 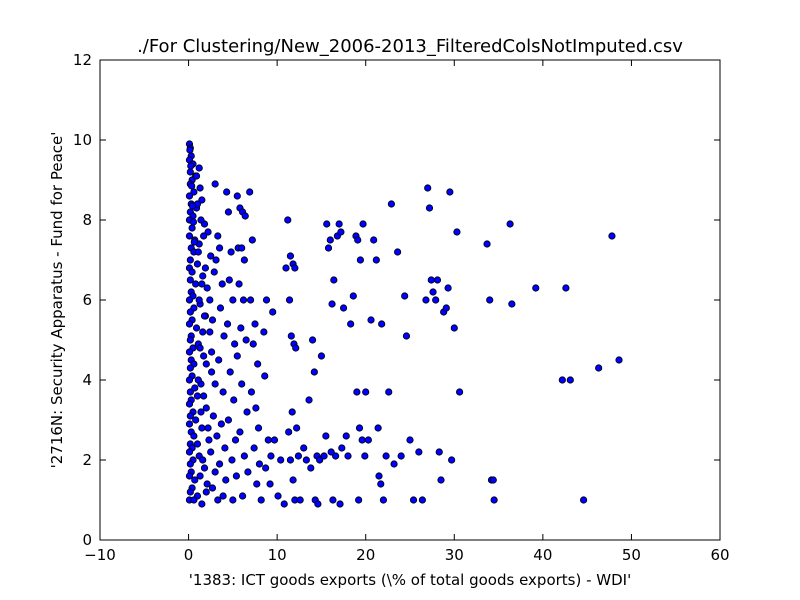 What do you see at coordinates (87, 300) in the screenshot?
I see `y-tick-label-3: 6` at bounding box center [87, 300].